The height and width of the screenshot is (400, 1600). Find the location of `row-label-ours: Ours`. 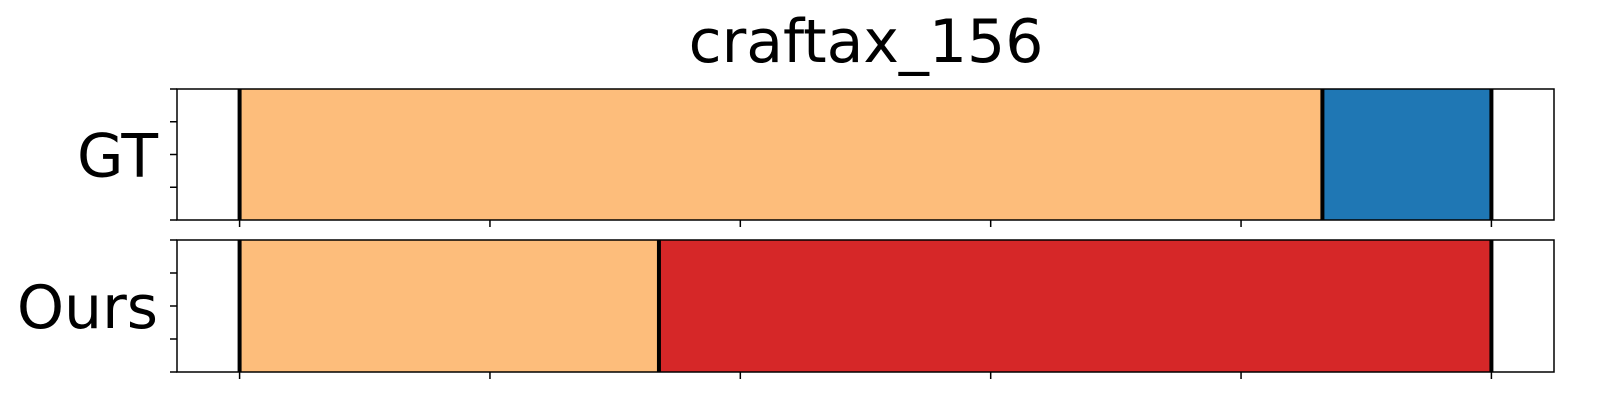

row-label-ours: Ours is located at coordinates (87, 308).